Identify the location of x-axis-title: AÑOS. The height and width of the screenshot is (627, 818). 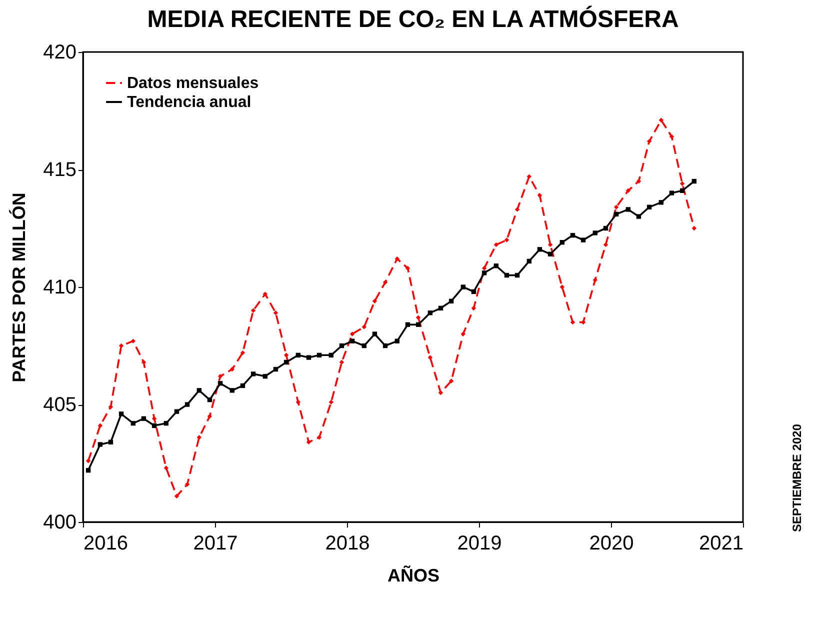
(413, 575).